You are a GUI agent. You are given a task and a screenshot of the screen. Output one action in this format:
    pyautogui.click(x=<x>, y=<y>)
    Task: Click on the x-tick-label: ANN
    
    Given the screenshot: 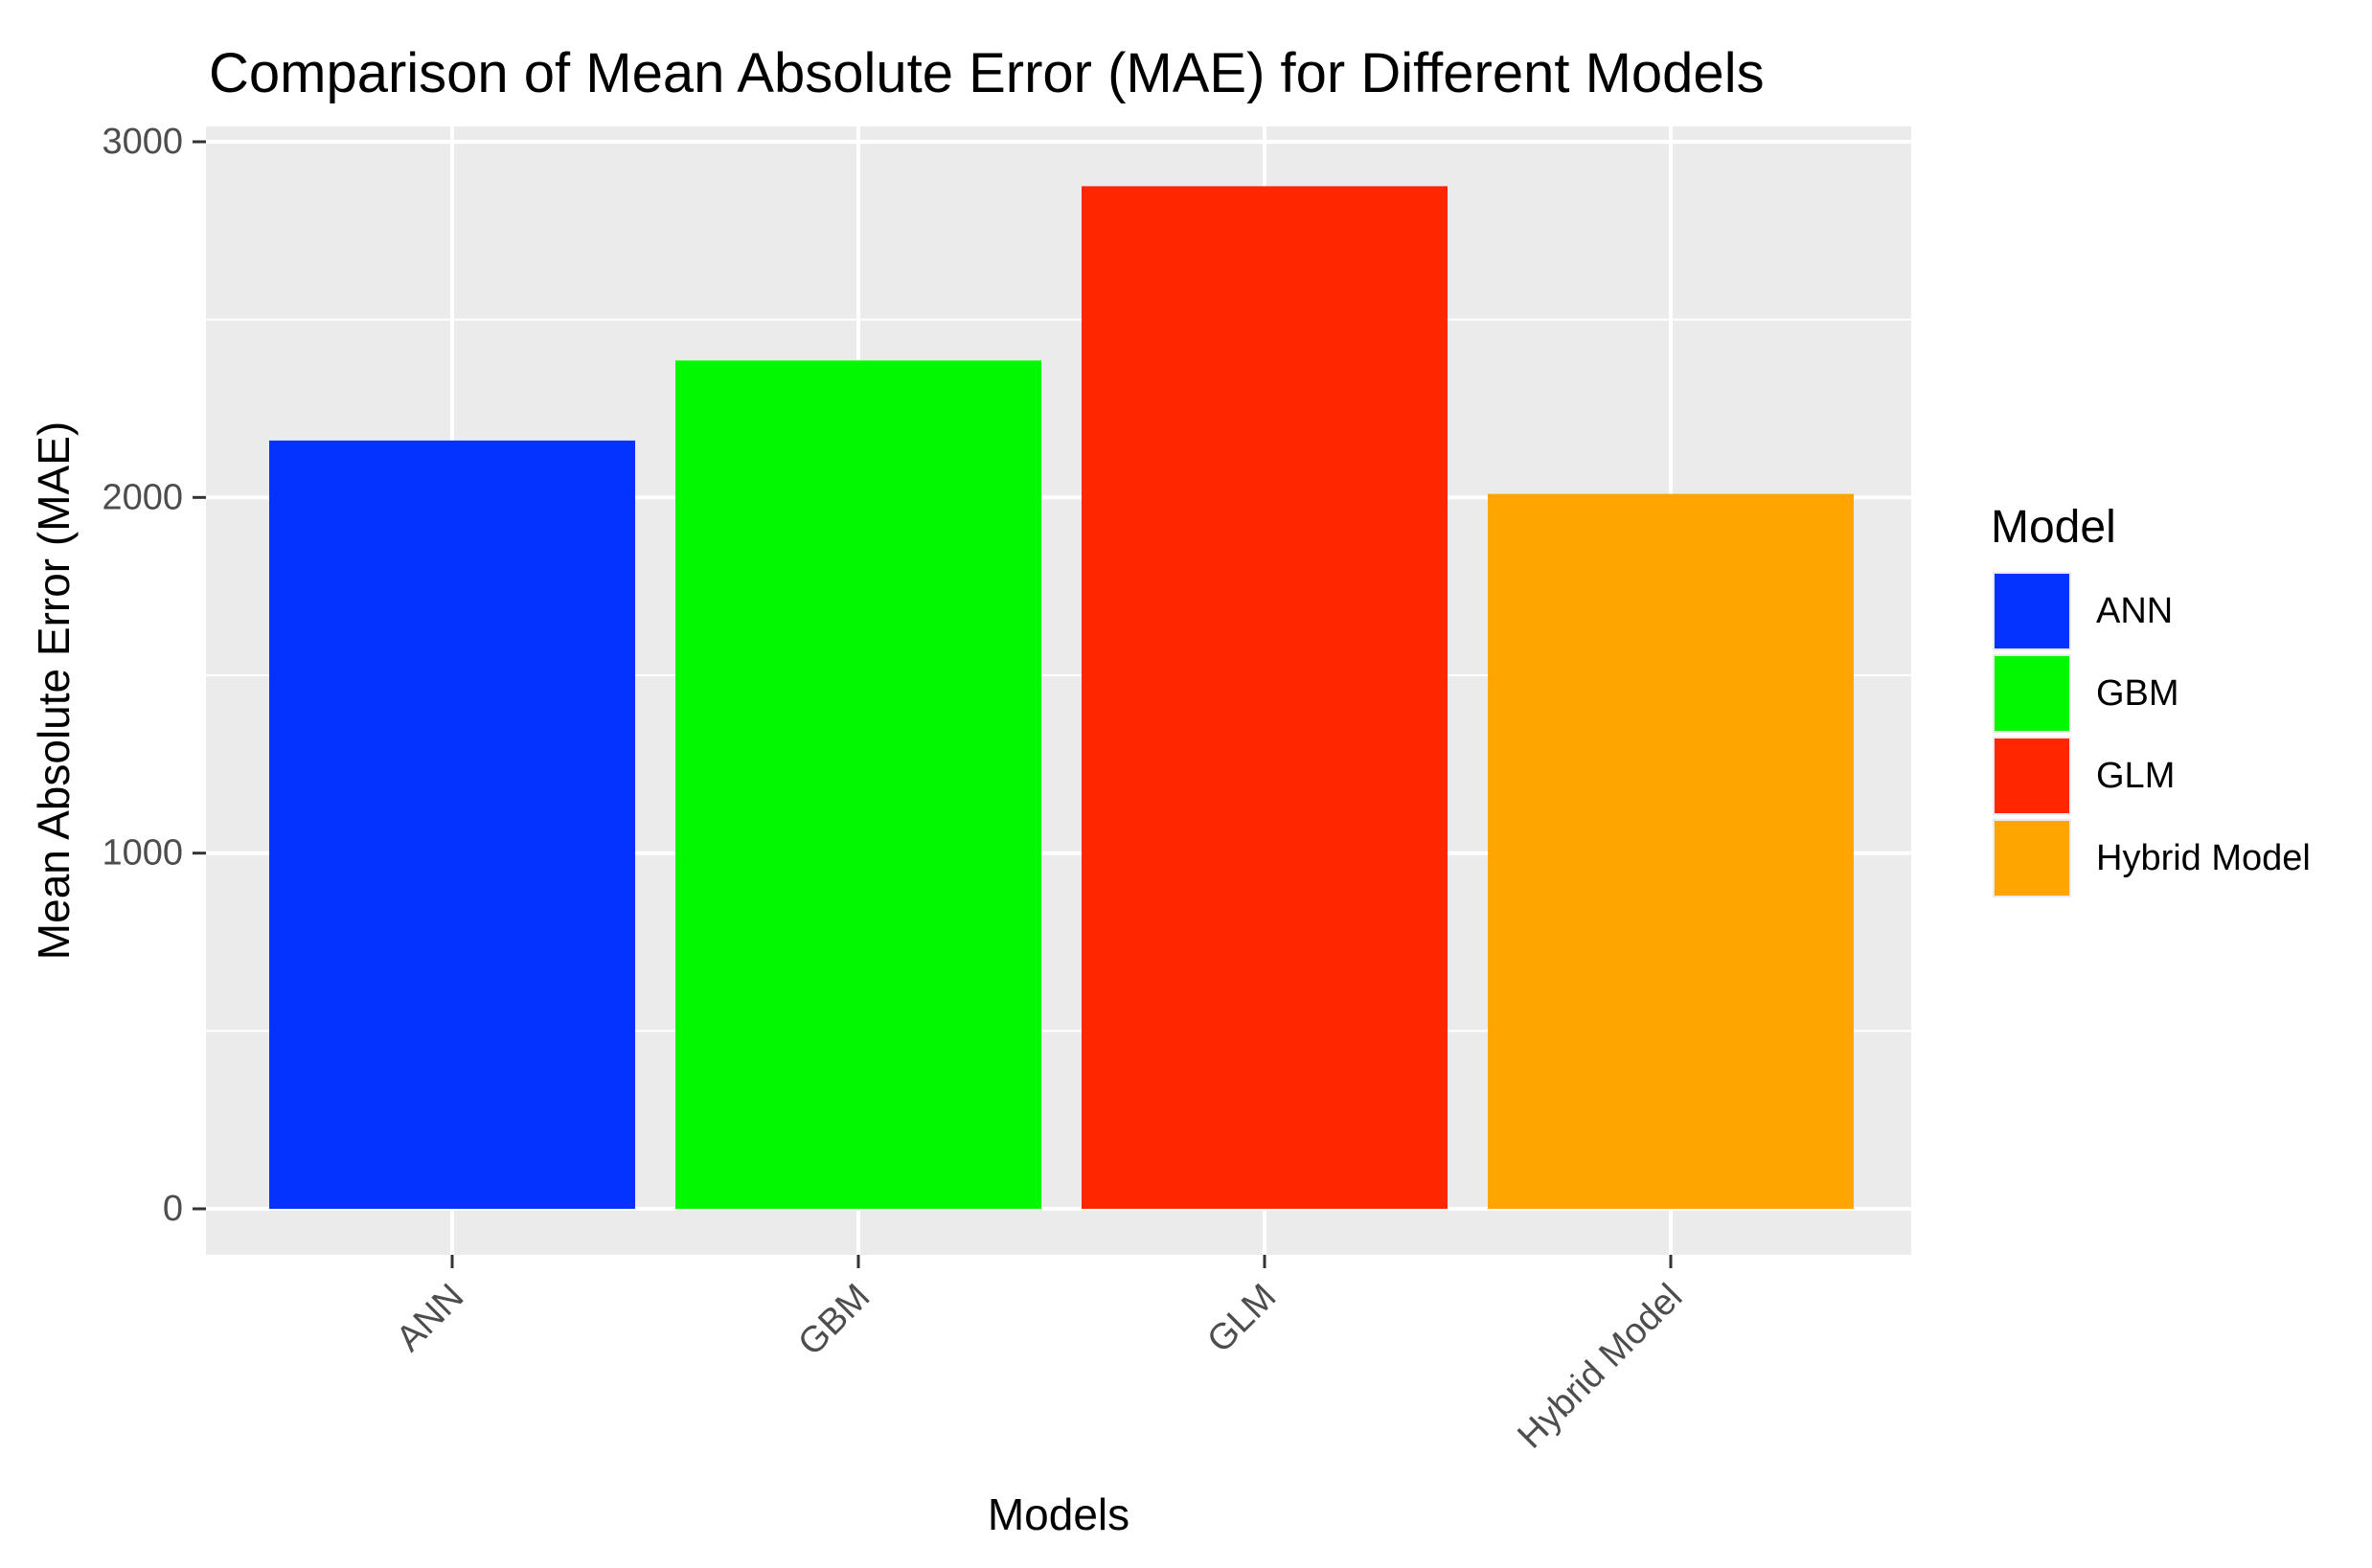 What is the action you would take?
    pyautogui.click(x=430, y=1318)
    